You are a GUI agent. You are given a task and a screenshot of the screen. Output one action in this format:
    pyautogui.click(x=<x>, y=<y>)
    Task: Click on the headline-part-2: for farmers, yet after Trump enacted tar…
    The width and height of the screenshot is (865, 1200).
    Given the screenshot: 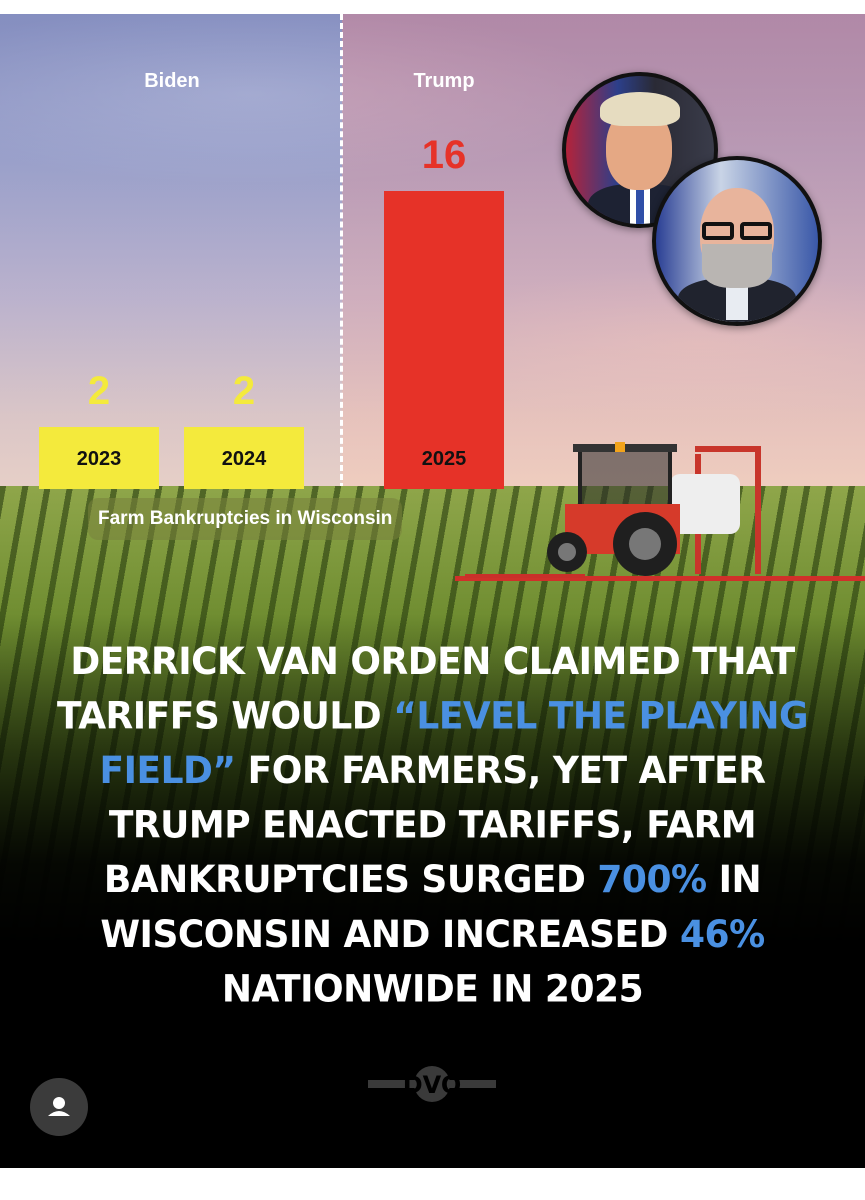 What is the action you would take?
    pyautogui.click(x=434, y=825)
    